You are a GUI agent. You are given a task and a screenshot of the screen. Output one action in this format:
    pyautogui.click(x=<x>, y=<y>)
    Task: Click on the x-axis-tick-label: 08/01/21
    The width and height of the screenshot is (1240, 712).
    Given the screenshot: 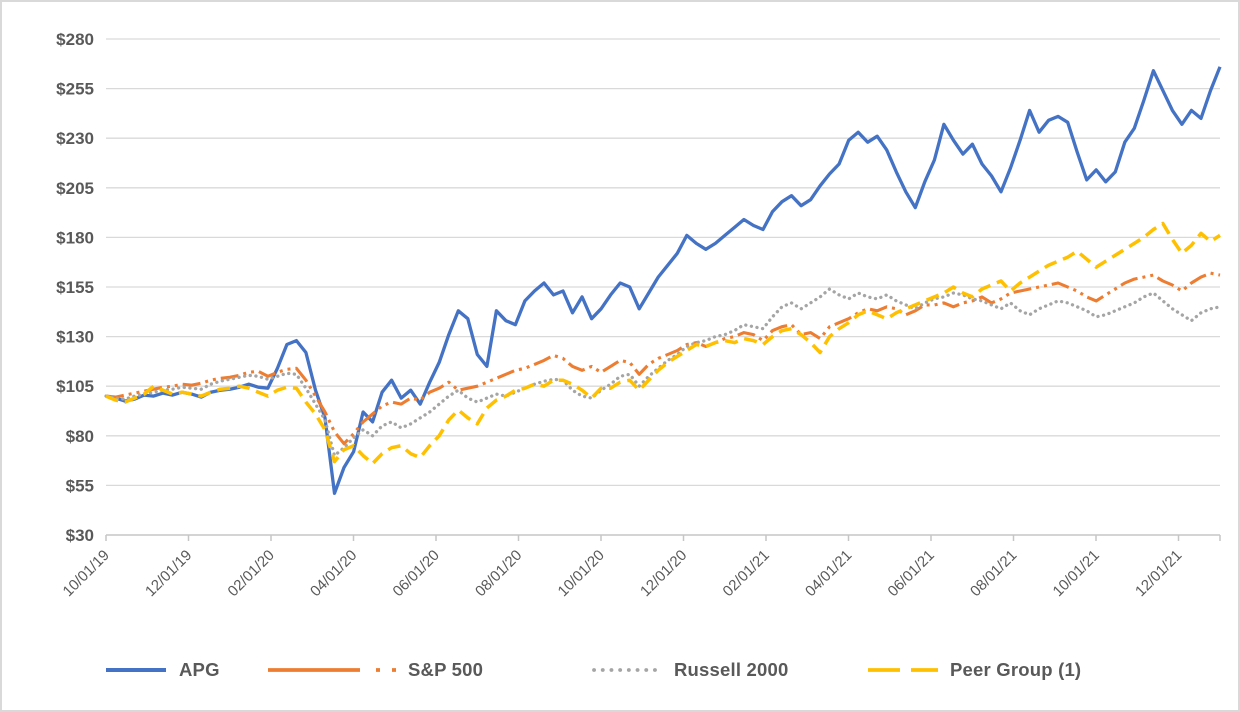 What is the action you would take?
    pyautogui.click(x=993, y=573)
    